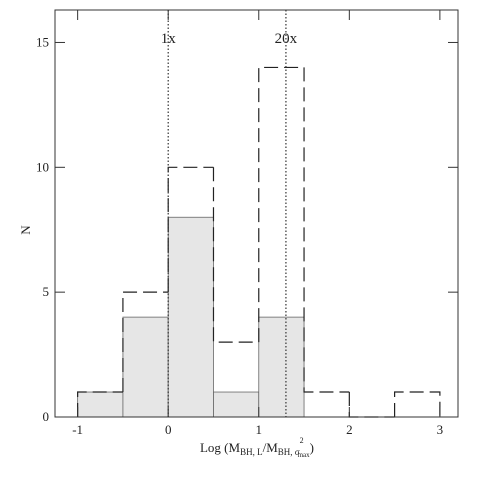  I want to click on x-axis-label-part: ), so click(312, 447).